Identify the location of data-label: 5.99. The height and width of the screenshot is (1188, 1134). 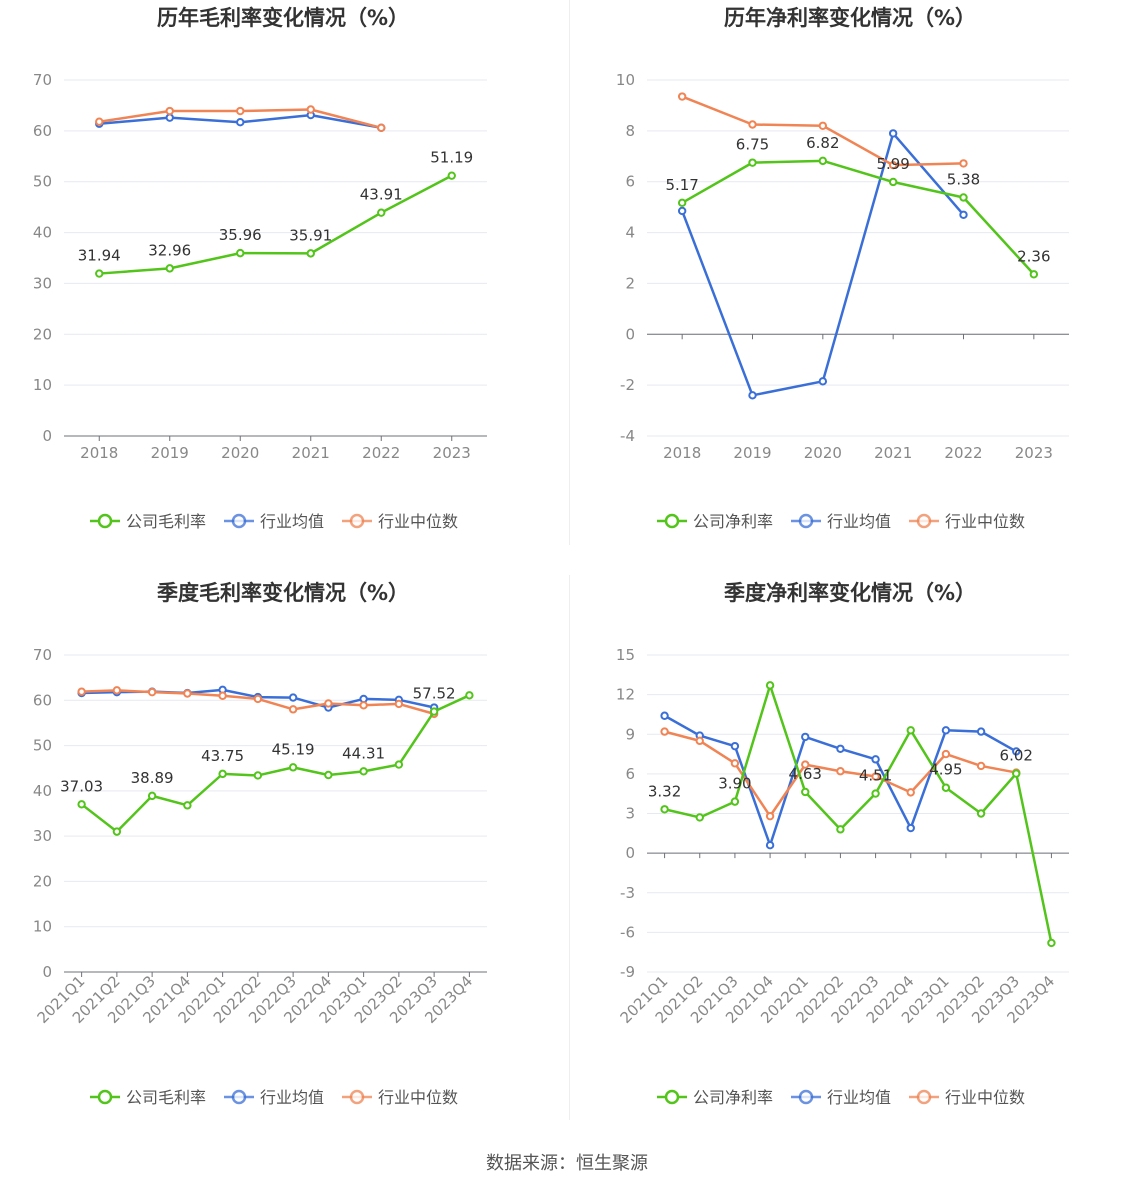
(892, 164).